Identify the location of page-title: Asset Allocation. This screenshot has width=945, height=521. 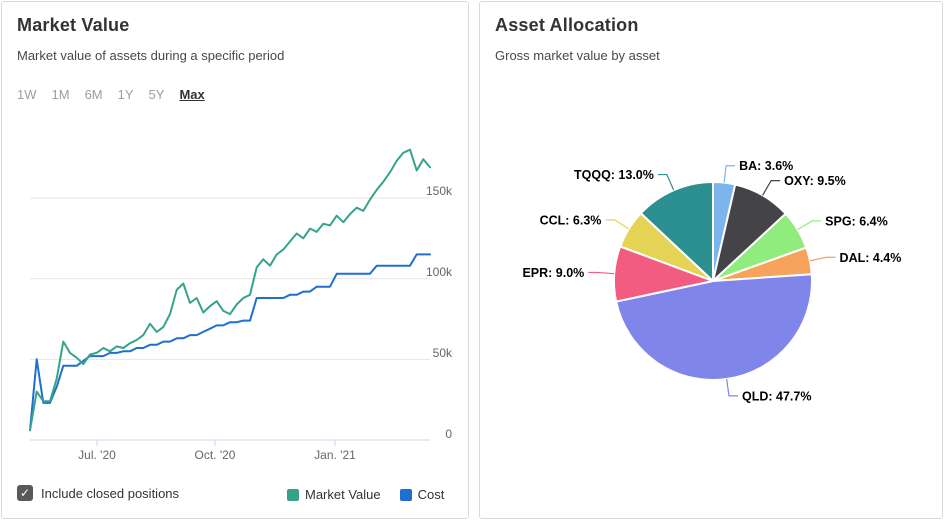
(567, 25).